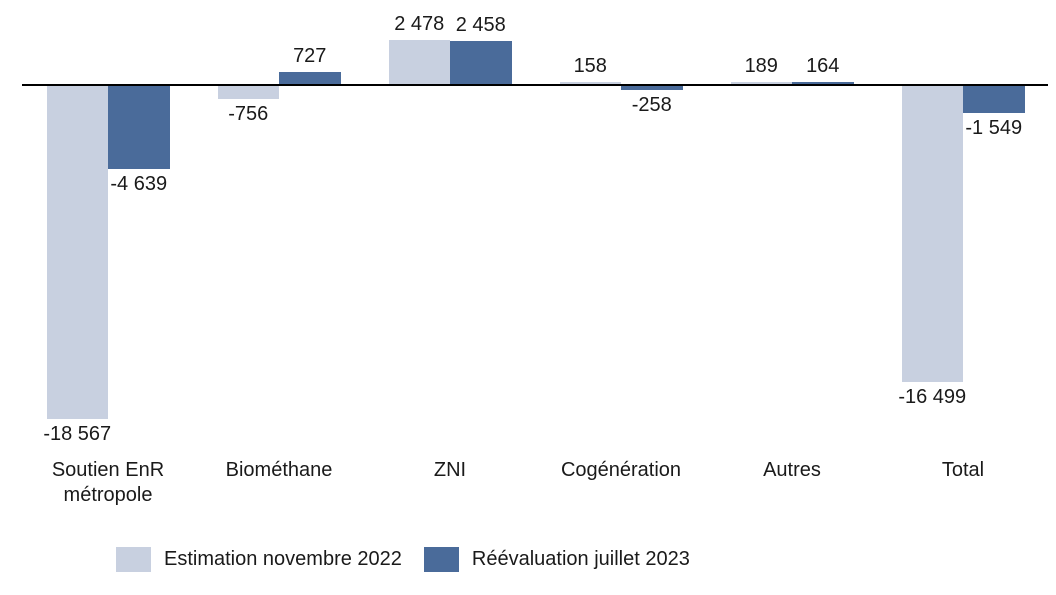 The width and height of the screenshot is (1056, 595). Describe the element at coordinates (932, 396) in the screenshot. I see `value-label: -16 499` at that location.